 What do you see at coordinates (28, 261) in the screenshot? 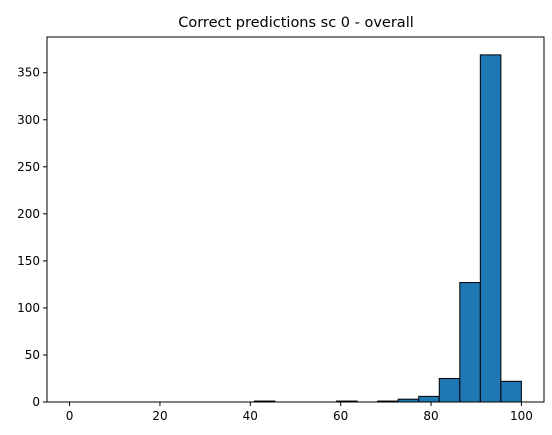
I see `y-tick-label: 150` at bounding box center [28, 261].